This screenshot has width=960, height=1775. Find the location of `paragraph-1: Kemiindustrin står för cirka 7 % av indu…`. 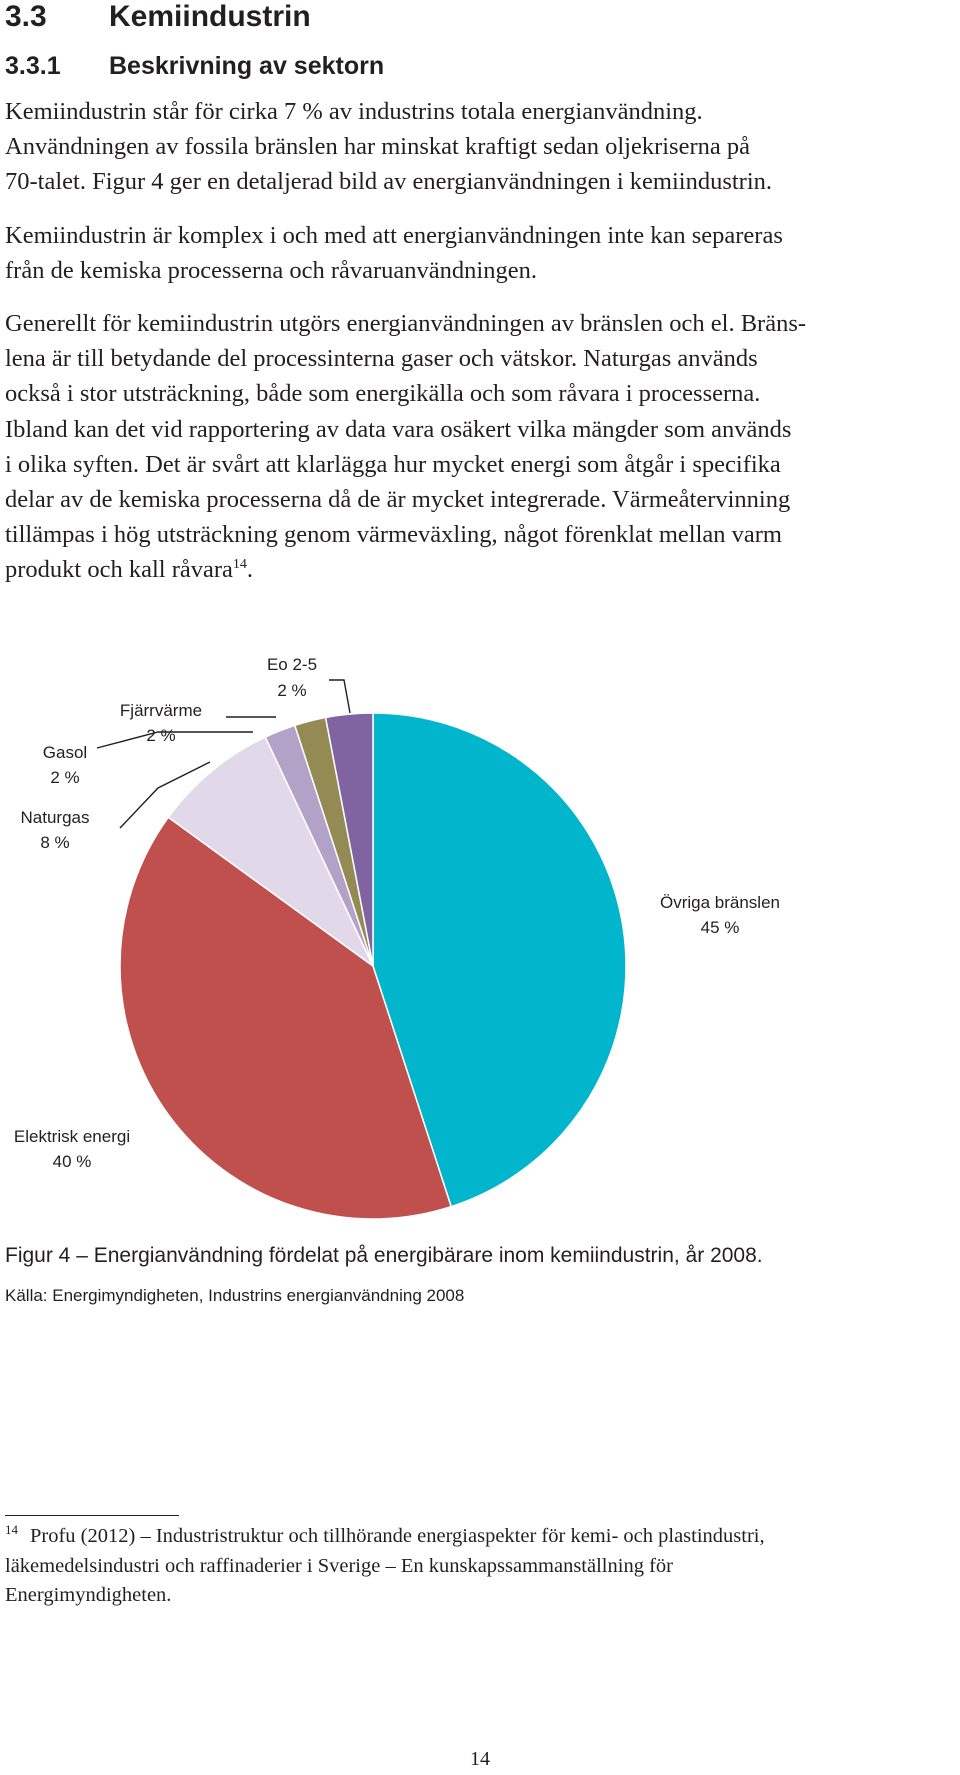

paragraph-1: Kemiindustrin står för cirka 7 % av indu… is located at coordinates (389, 147).